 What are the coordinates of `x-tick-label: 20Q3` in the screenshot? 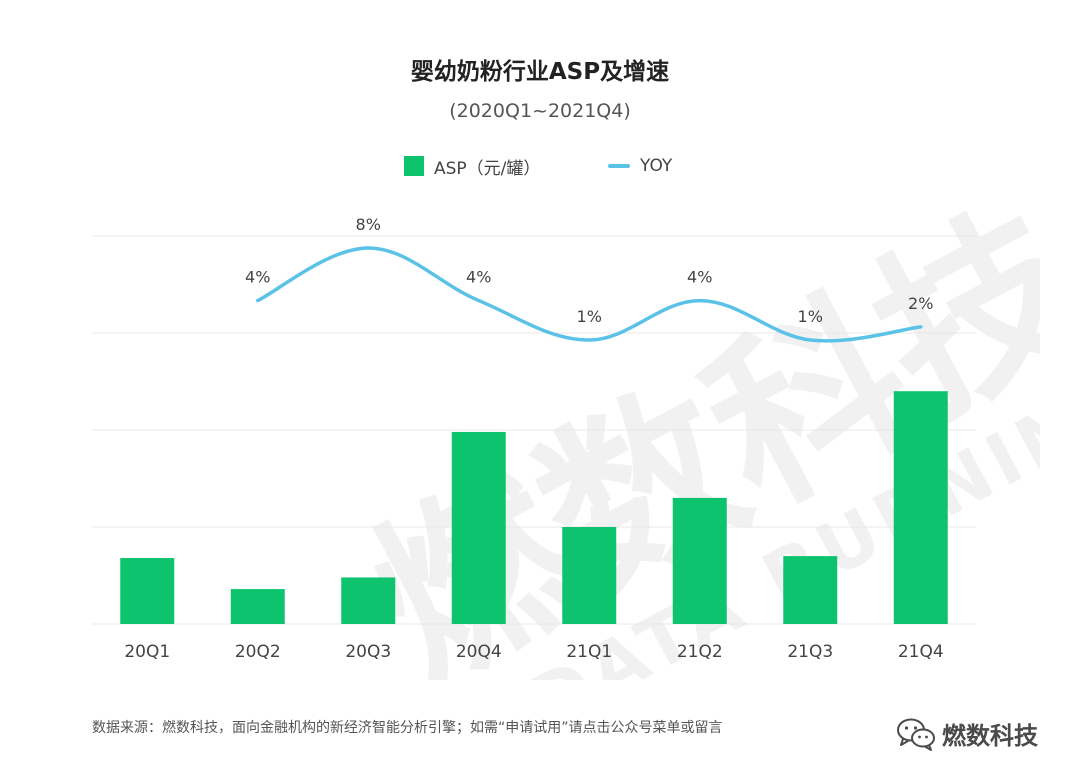 It's located at (368, 652).